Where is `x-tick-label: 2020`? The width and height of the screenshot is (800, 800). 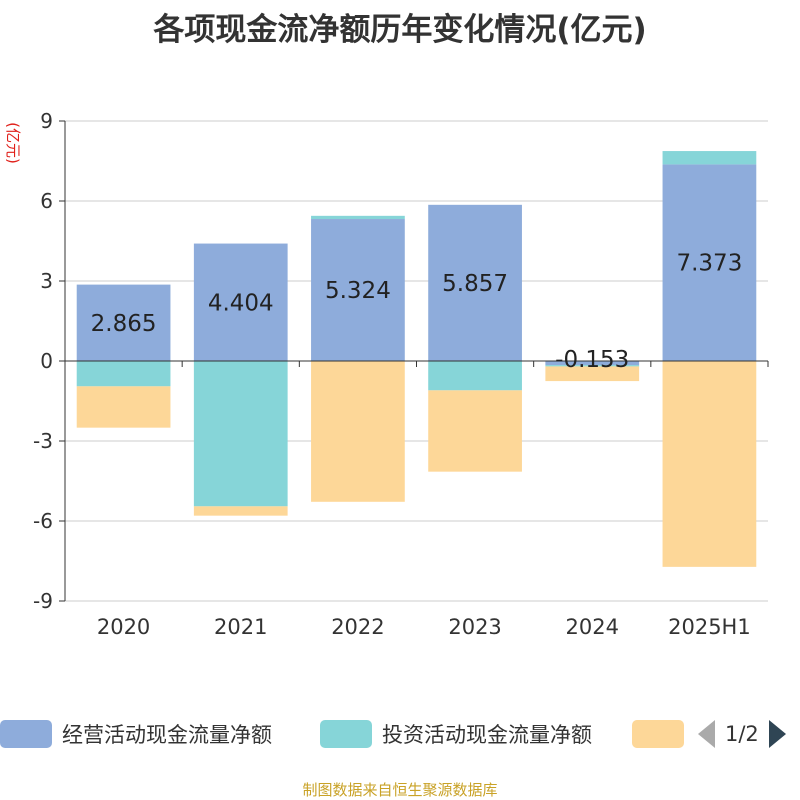
x-tick-label: 2020 is located at coordinates (123, 627).